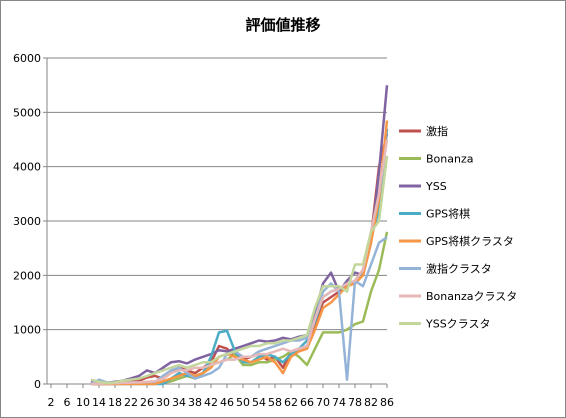  Describe the element at coordinates (227, 402) in the screenshot. I see `x-tick-label: 46` at that location.